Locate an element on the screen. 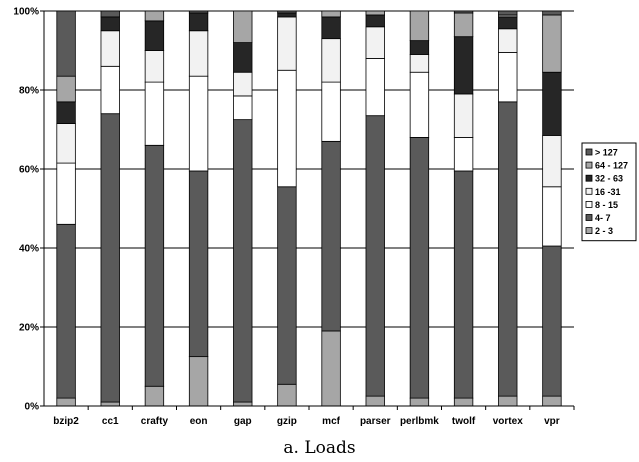 The image size is (639, 462). legend-label: 4- 7 is located at coordinates (603, 218).